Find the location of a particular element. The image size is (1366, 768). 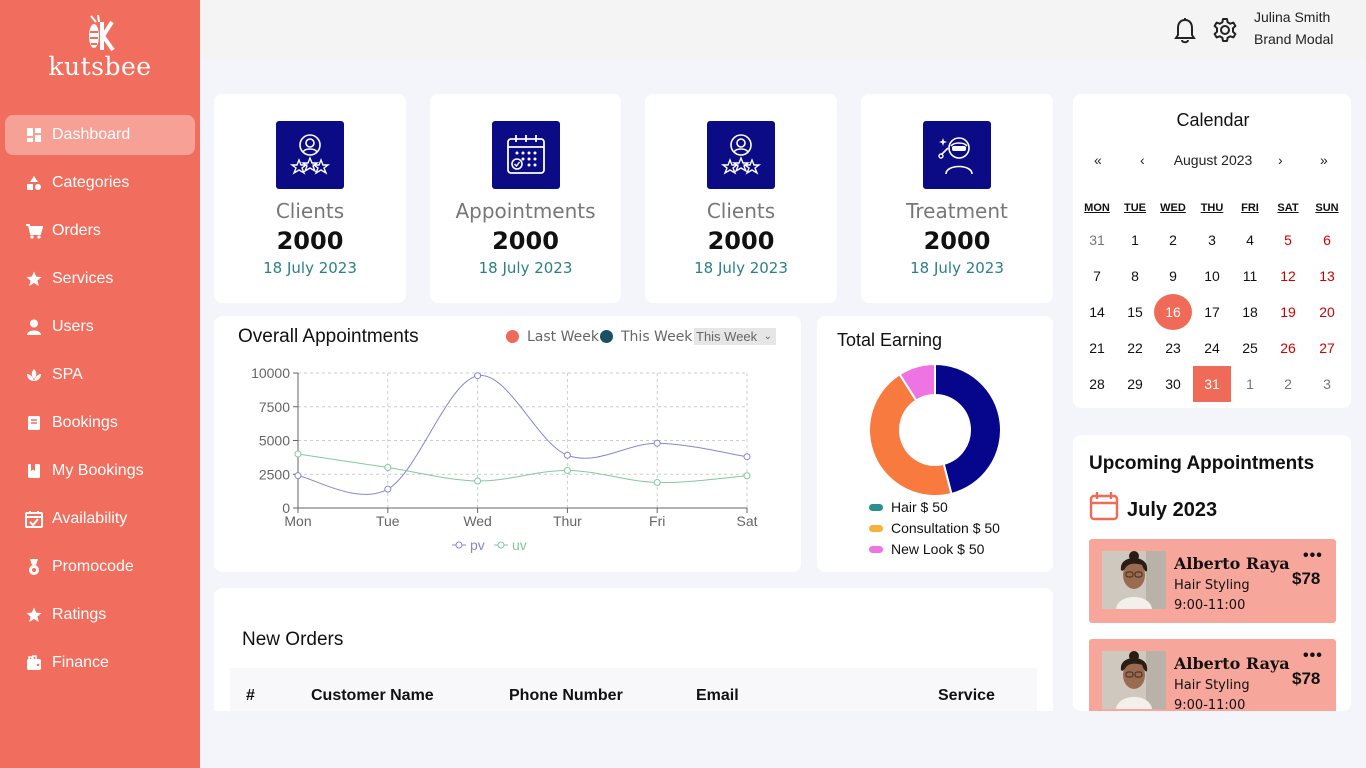

calendar-month: August 2023 is located at coordinates (1213, 160).